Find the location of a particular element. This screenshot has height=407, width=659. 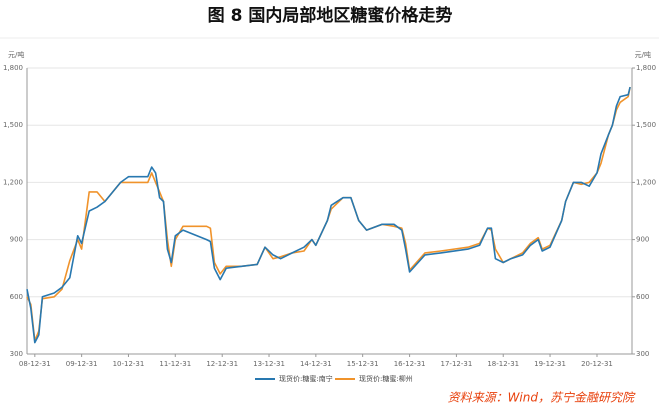

y2-tick-label: 900 is located at coordinates (642, 240).